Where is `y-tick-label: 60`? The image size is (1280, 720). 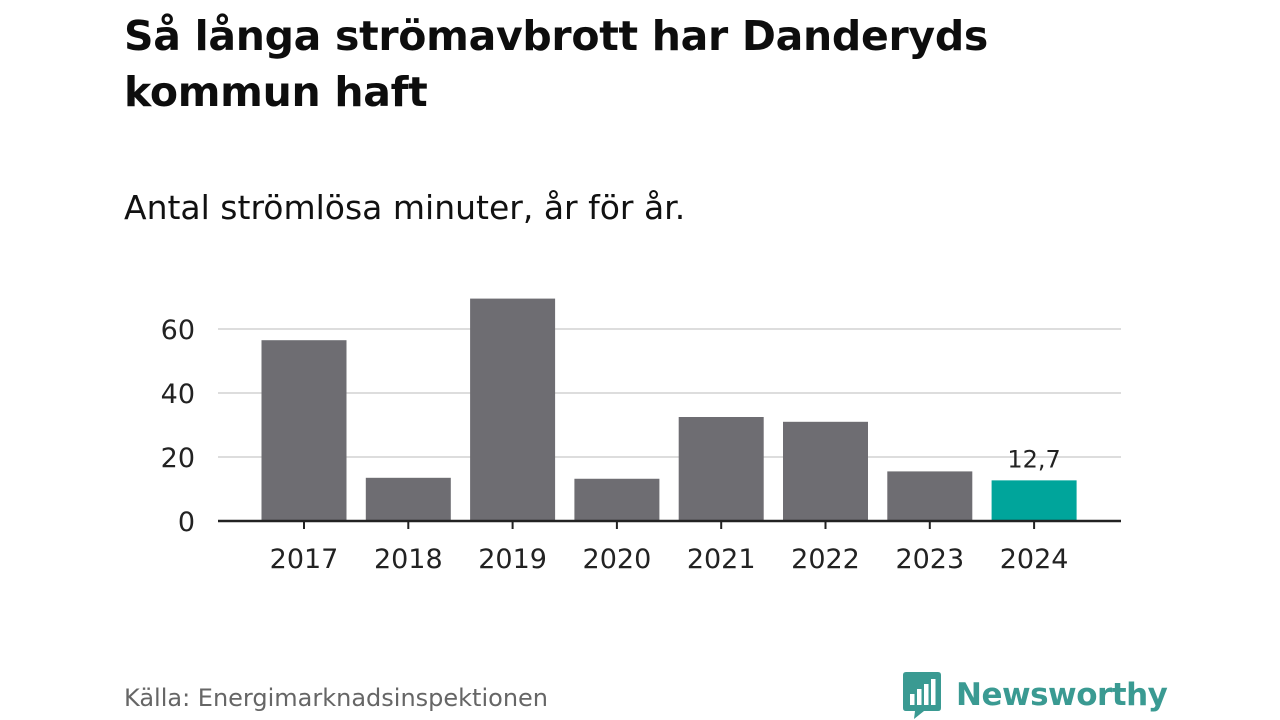
y-tick-label: 60 is located at coordinates (178, 330).